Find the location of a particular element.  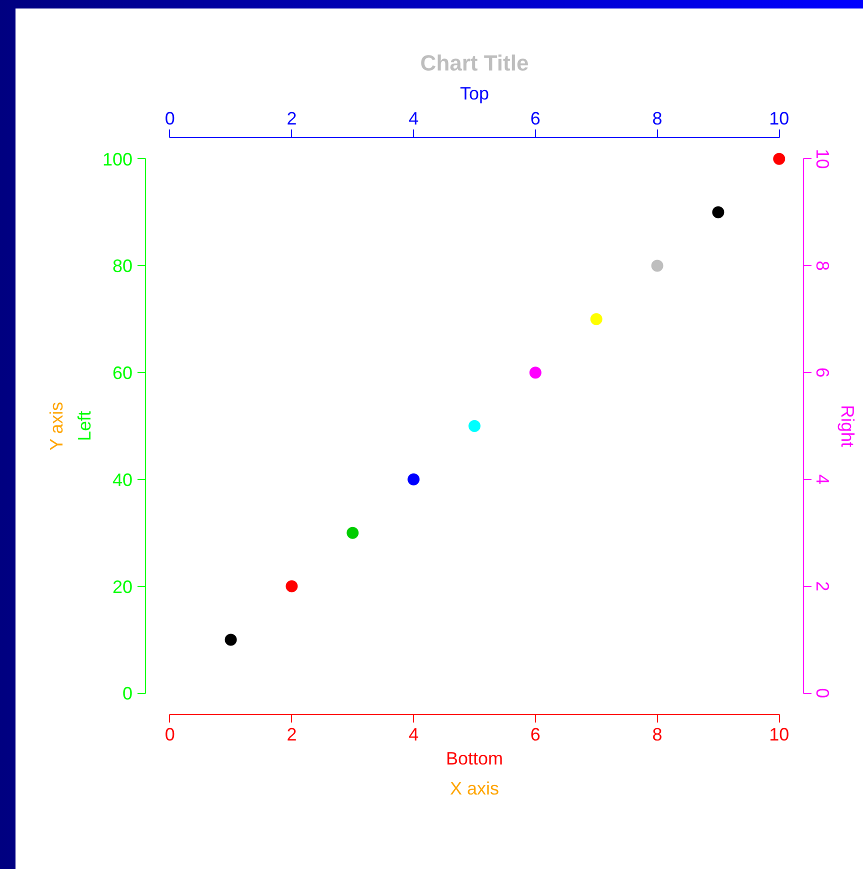

y2-tick-label: 2 is located at coordinates (822, 586).